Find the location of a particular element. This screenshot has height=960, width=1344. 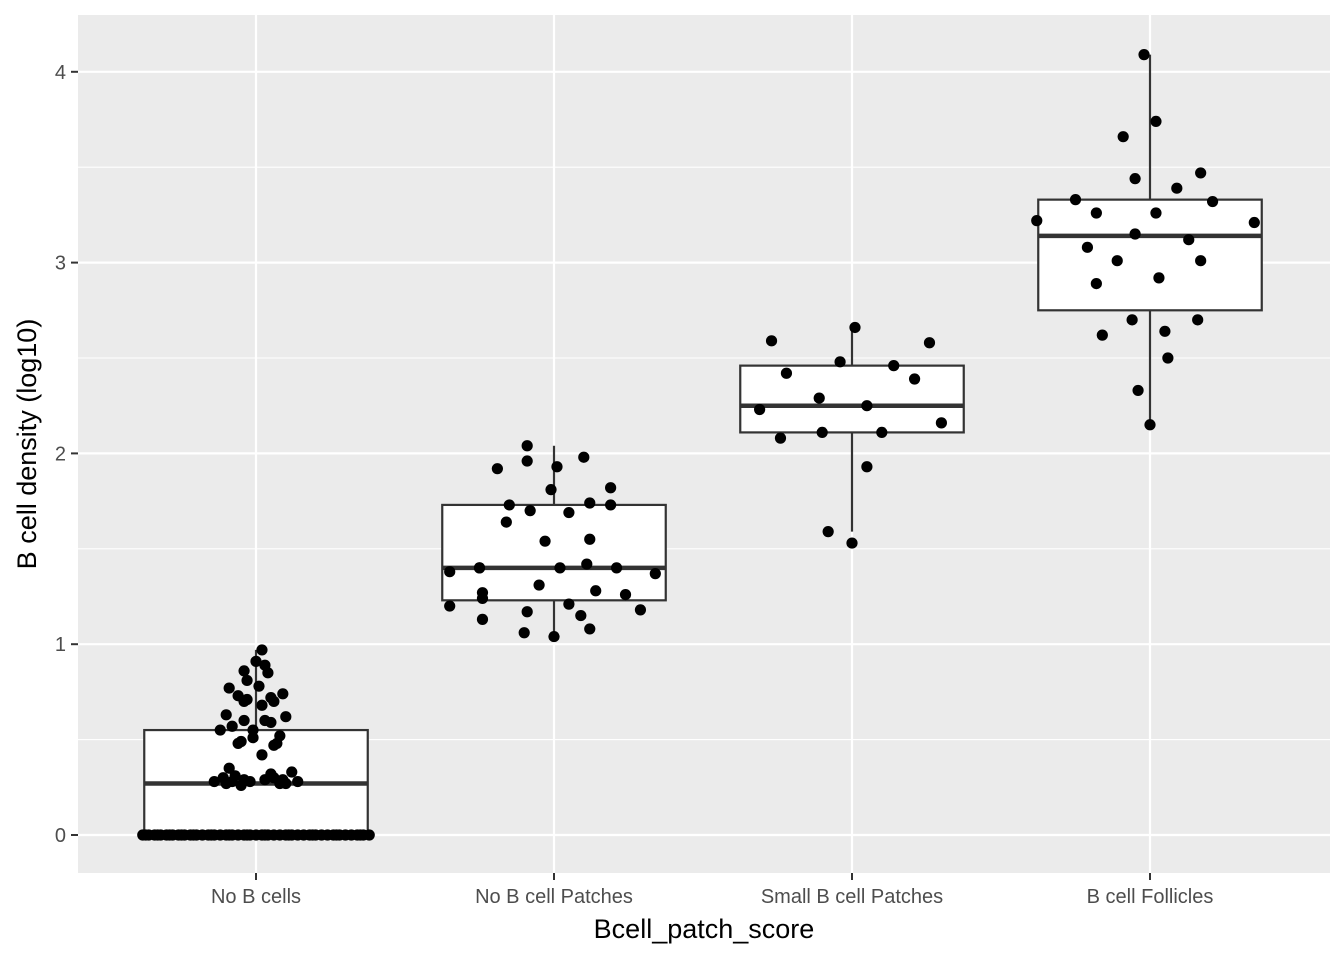

y-tick-label: 3 is located at coordinates (60, 264).